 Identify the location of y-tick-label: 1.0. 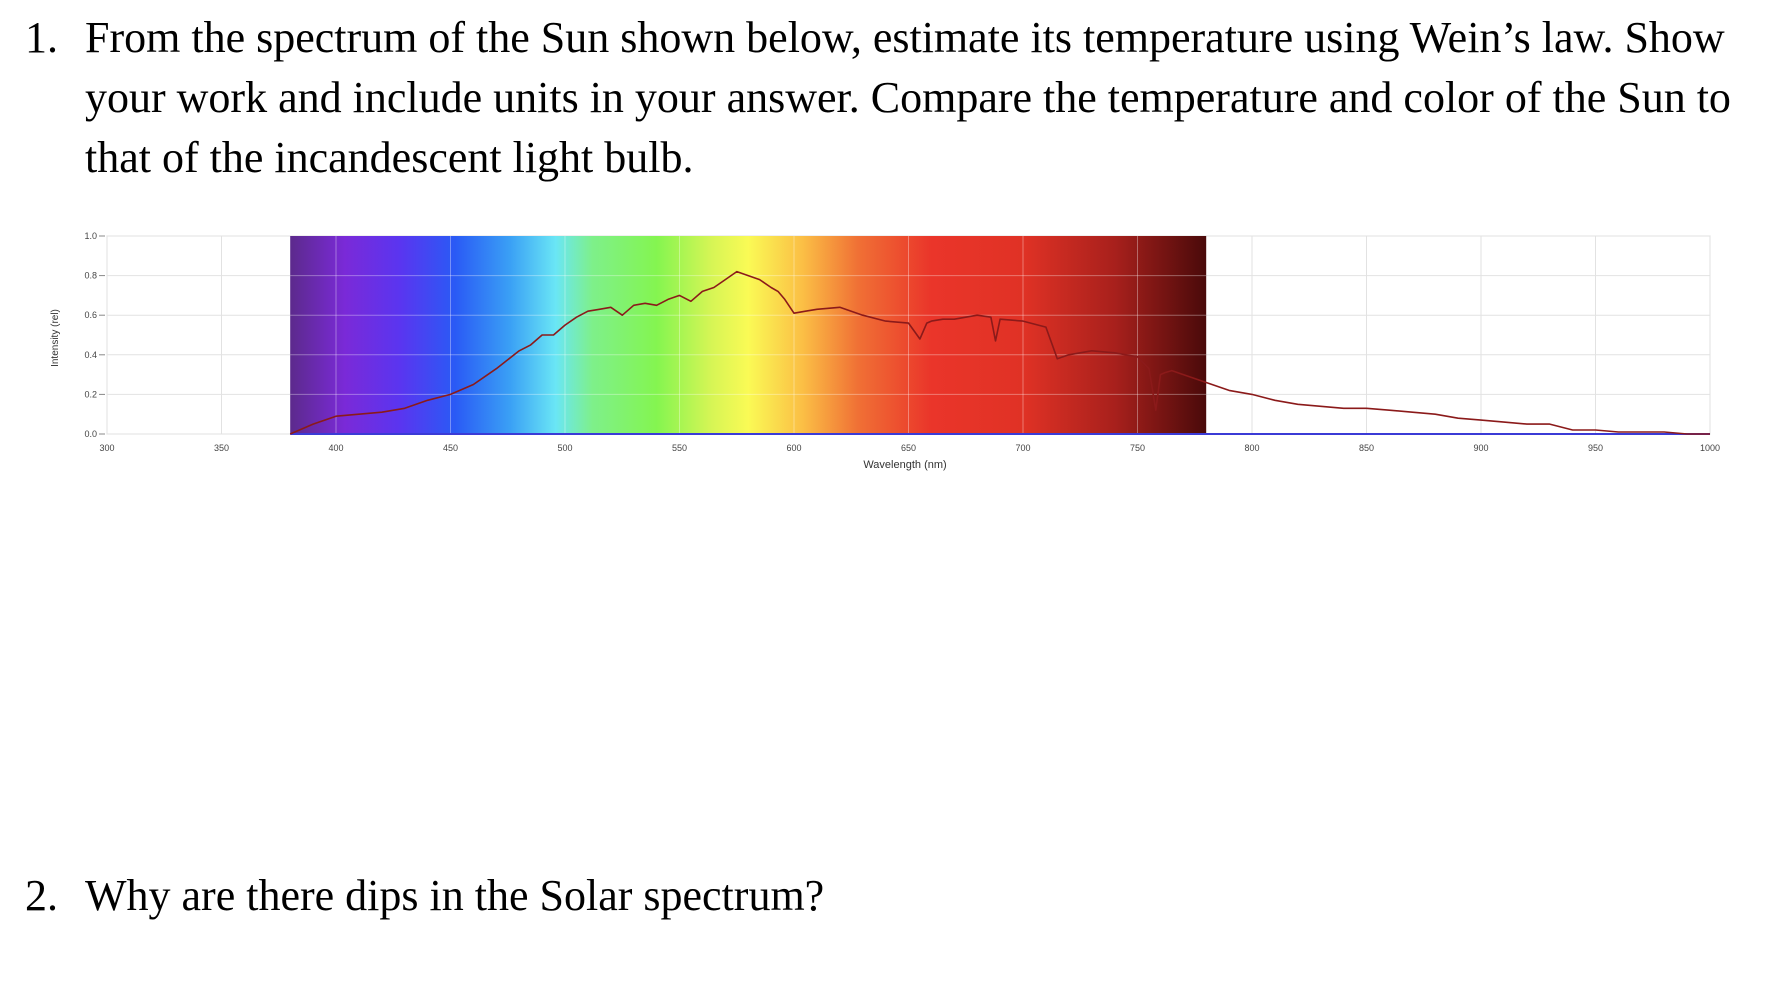
(90, 236).